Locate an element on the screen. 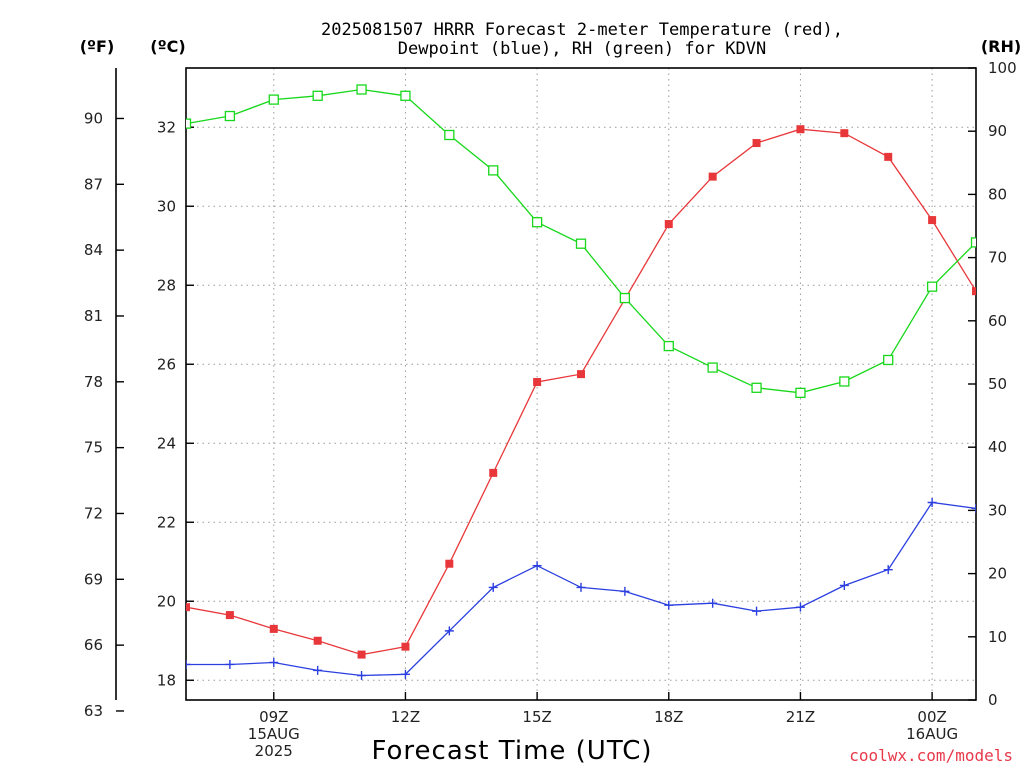 Image resolution: width=1024 pixels, height=768 pixels. celsius-tick-label: 22 is located at coordinates (166, 522).